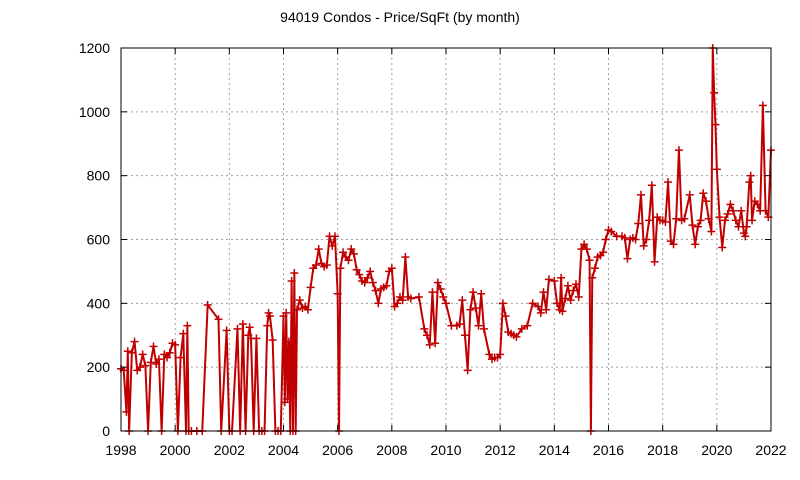 Image resolution: width=800 pixels, height=480 pixels. What do you see at coordinates (175, 450) in the screenshot?
I see `x-tick-label: 2000` at bounding box center [175, 450].